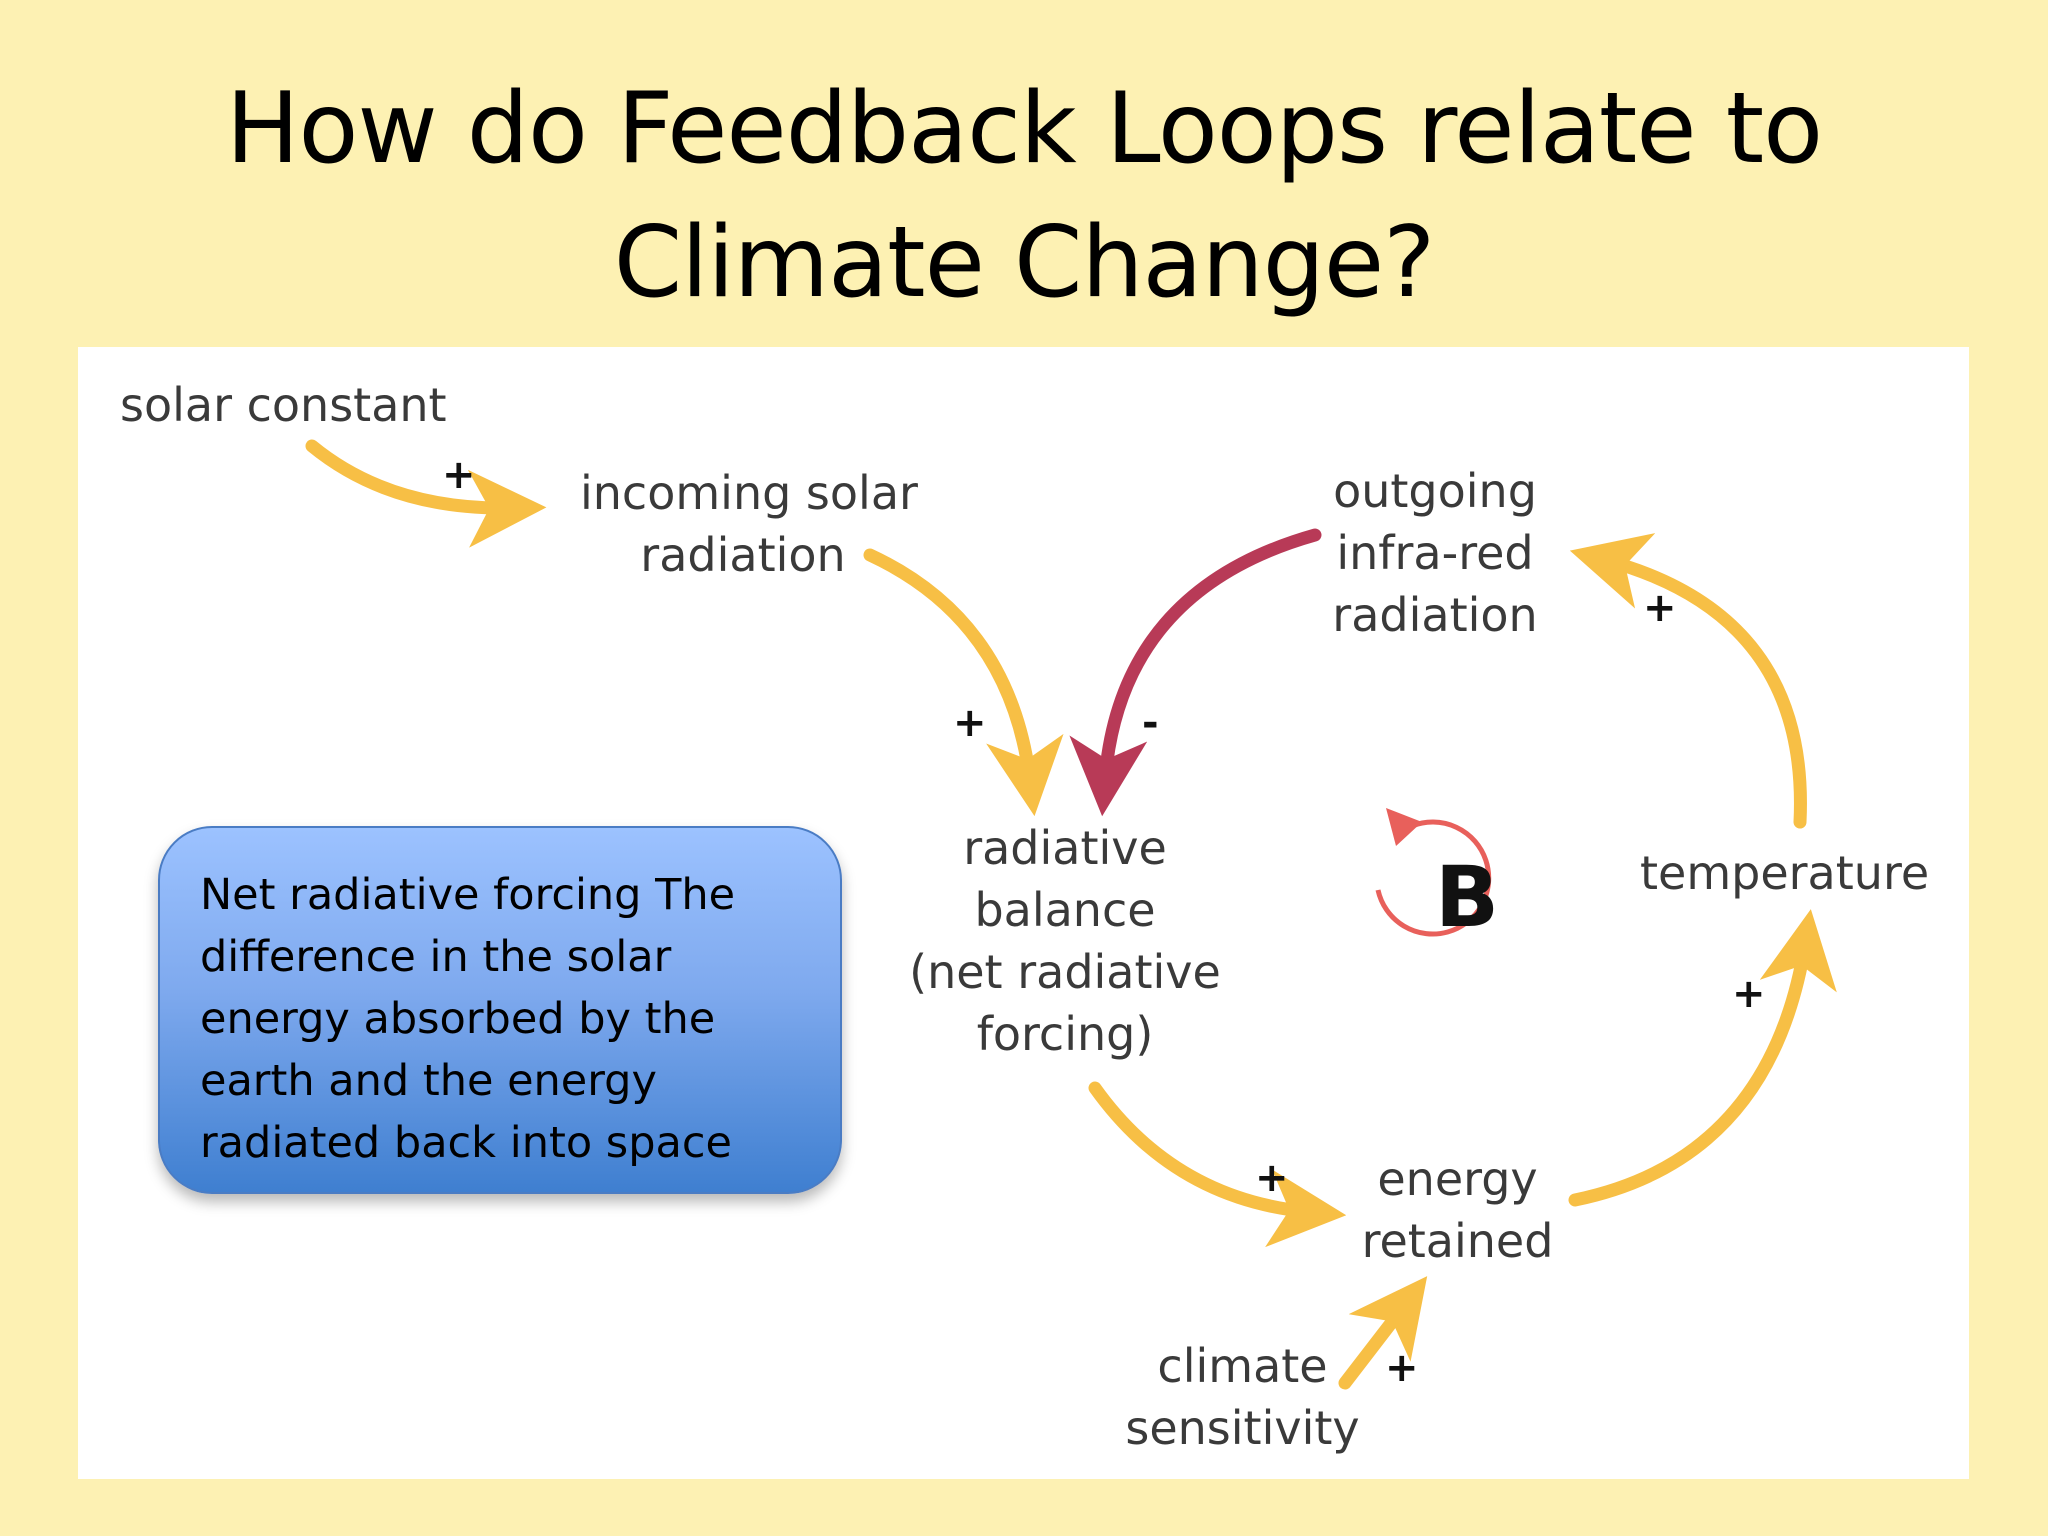 The height and width of the screenshot is (1536, 2048). What do you see at coordinates (1195, 672) in the screenshot?
I see `arrow-outgoing-to-radiative` at bounding box center [1195, 672].